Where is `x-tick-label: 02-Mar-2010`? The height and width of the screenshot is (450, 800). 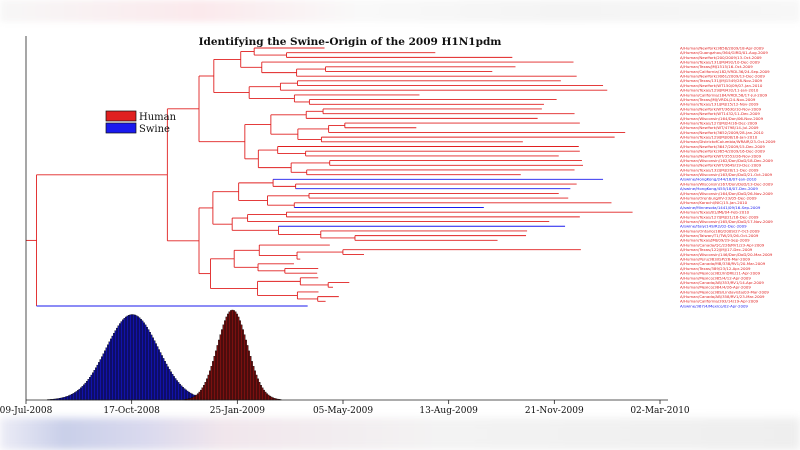
x-tick-label: 02-Mar-2010 is located at coordinates (660, 411).